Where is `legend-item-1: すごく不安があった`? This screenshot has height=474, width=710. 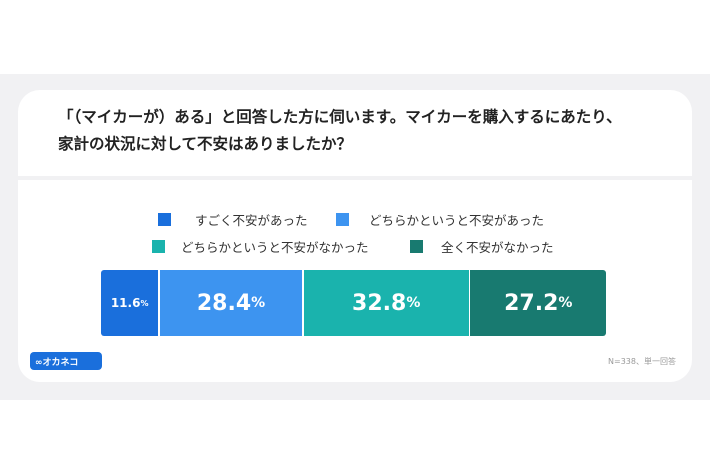 legend-item-1: すごく不安があった is located at coordinates (233, 219).